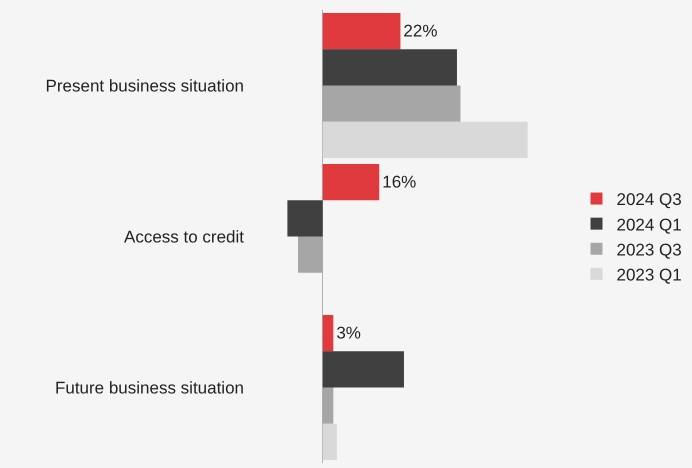 Image resolution: width=692 pixels, height=468 pixels. What do you see at coordinates (420, 31) in the screenshot?
I see `data-label: 22%` at bounding box center [420, 31].